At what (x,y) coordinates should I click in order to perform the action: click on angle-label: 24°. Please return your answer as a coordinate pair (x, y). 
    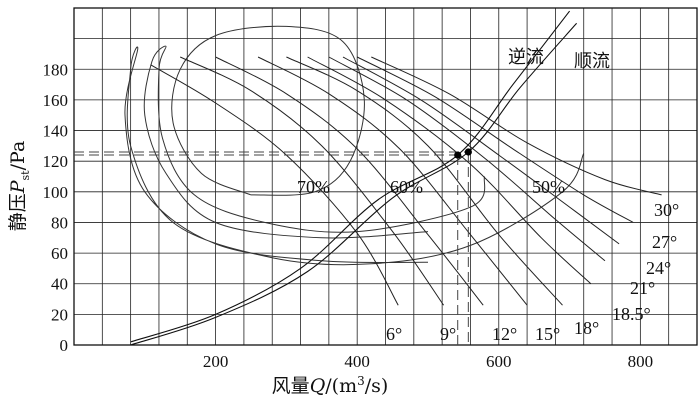
    Looking at the image, I should click on (658, 268).